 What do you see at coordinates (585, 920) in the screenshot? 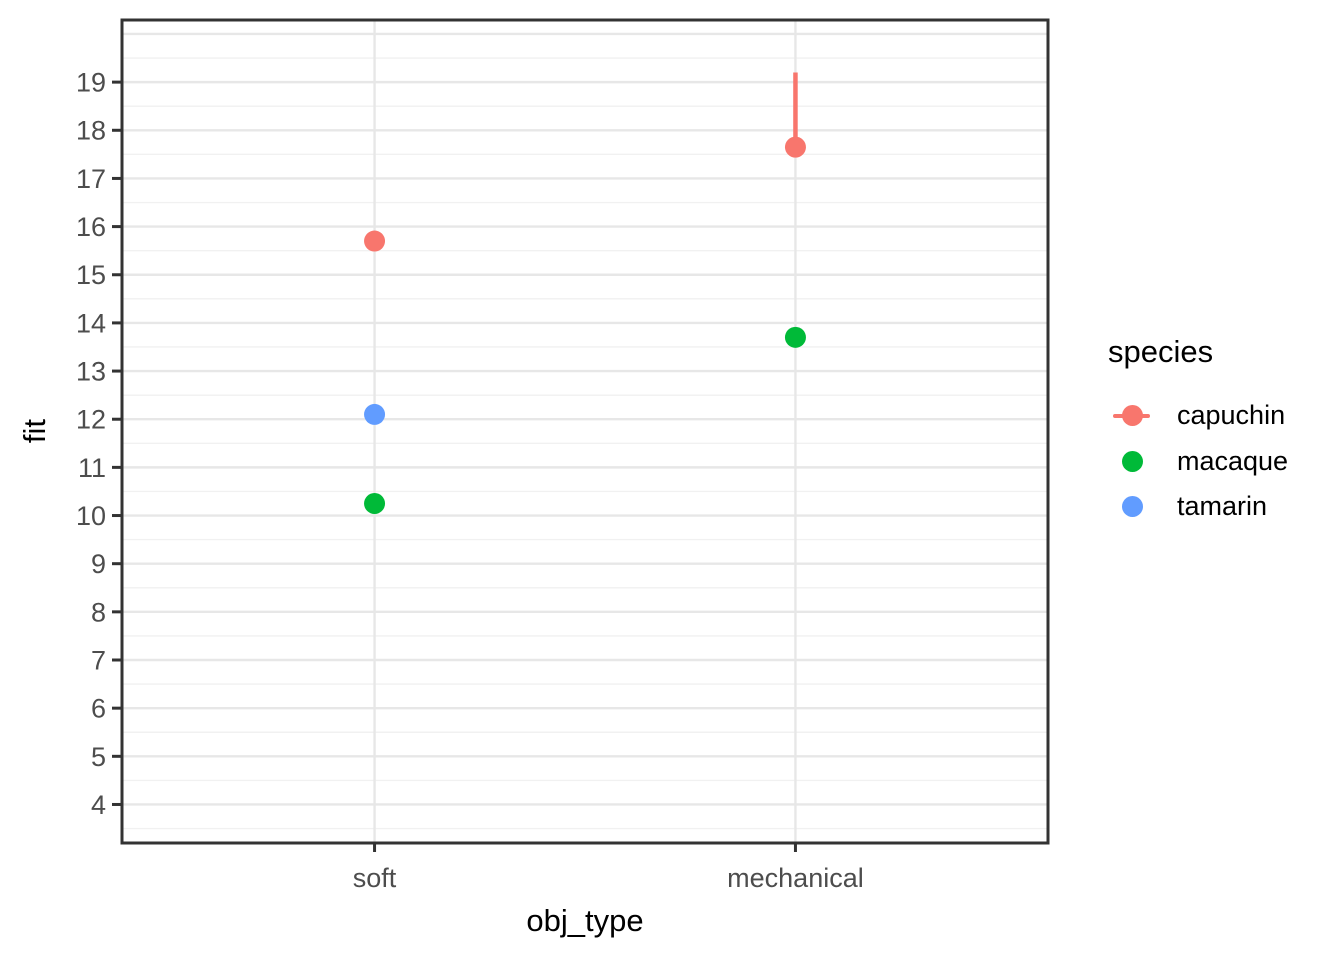
I see `x-axis-title: obj_type` at bounding box center [585, 920].